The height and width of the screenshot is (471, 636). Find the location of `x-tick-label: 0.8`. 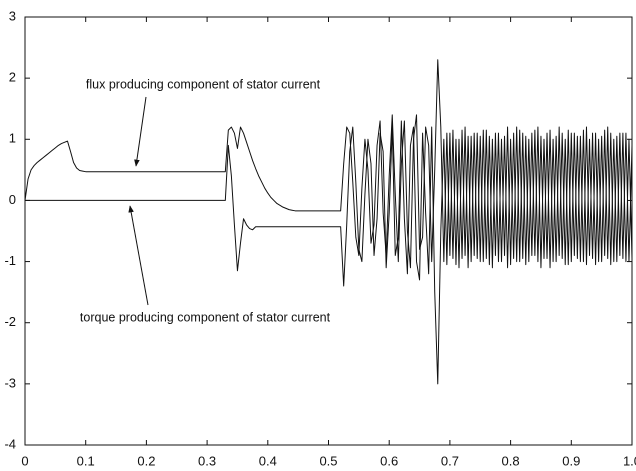

x-tick-label: 0.8 is located at coordinates (511, 460).